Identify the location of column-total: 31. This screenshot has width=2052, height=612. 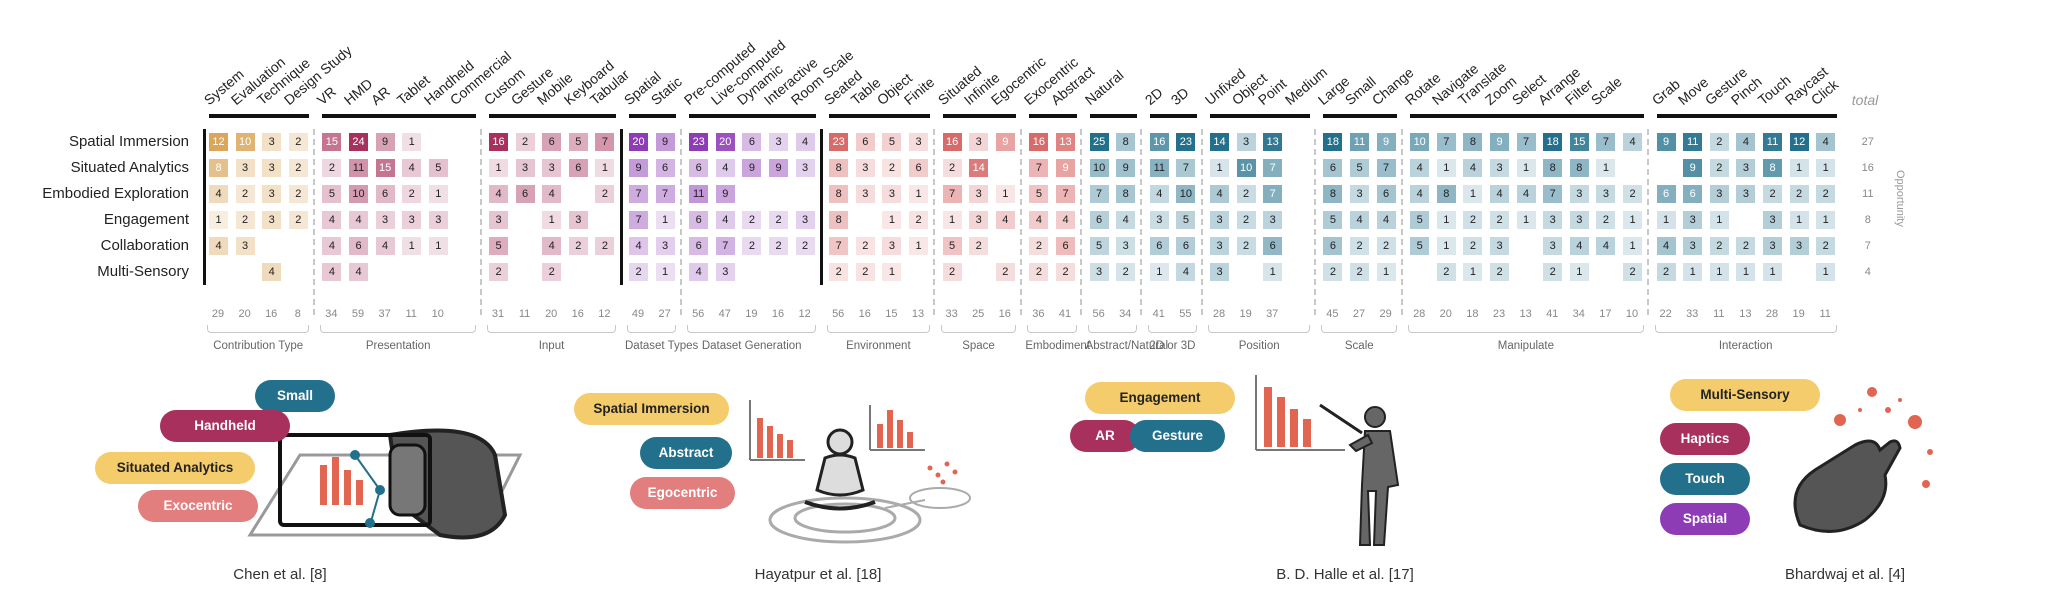
(498, 314).